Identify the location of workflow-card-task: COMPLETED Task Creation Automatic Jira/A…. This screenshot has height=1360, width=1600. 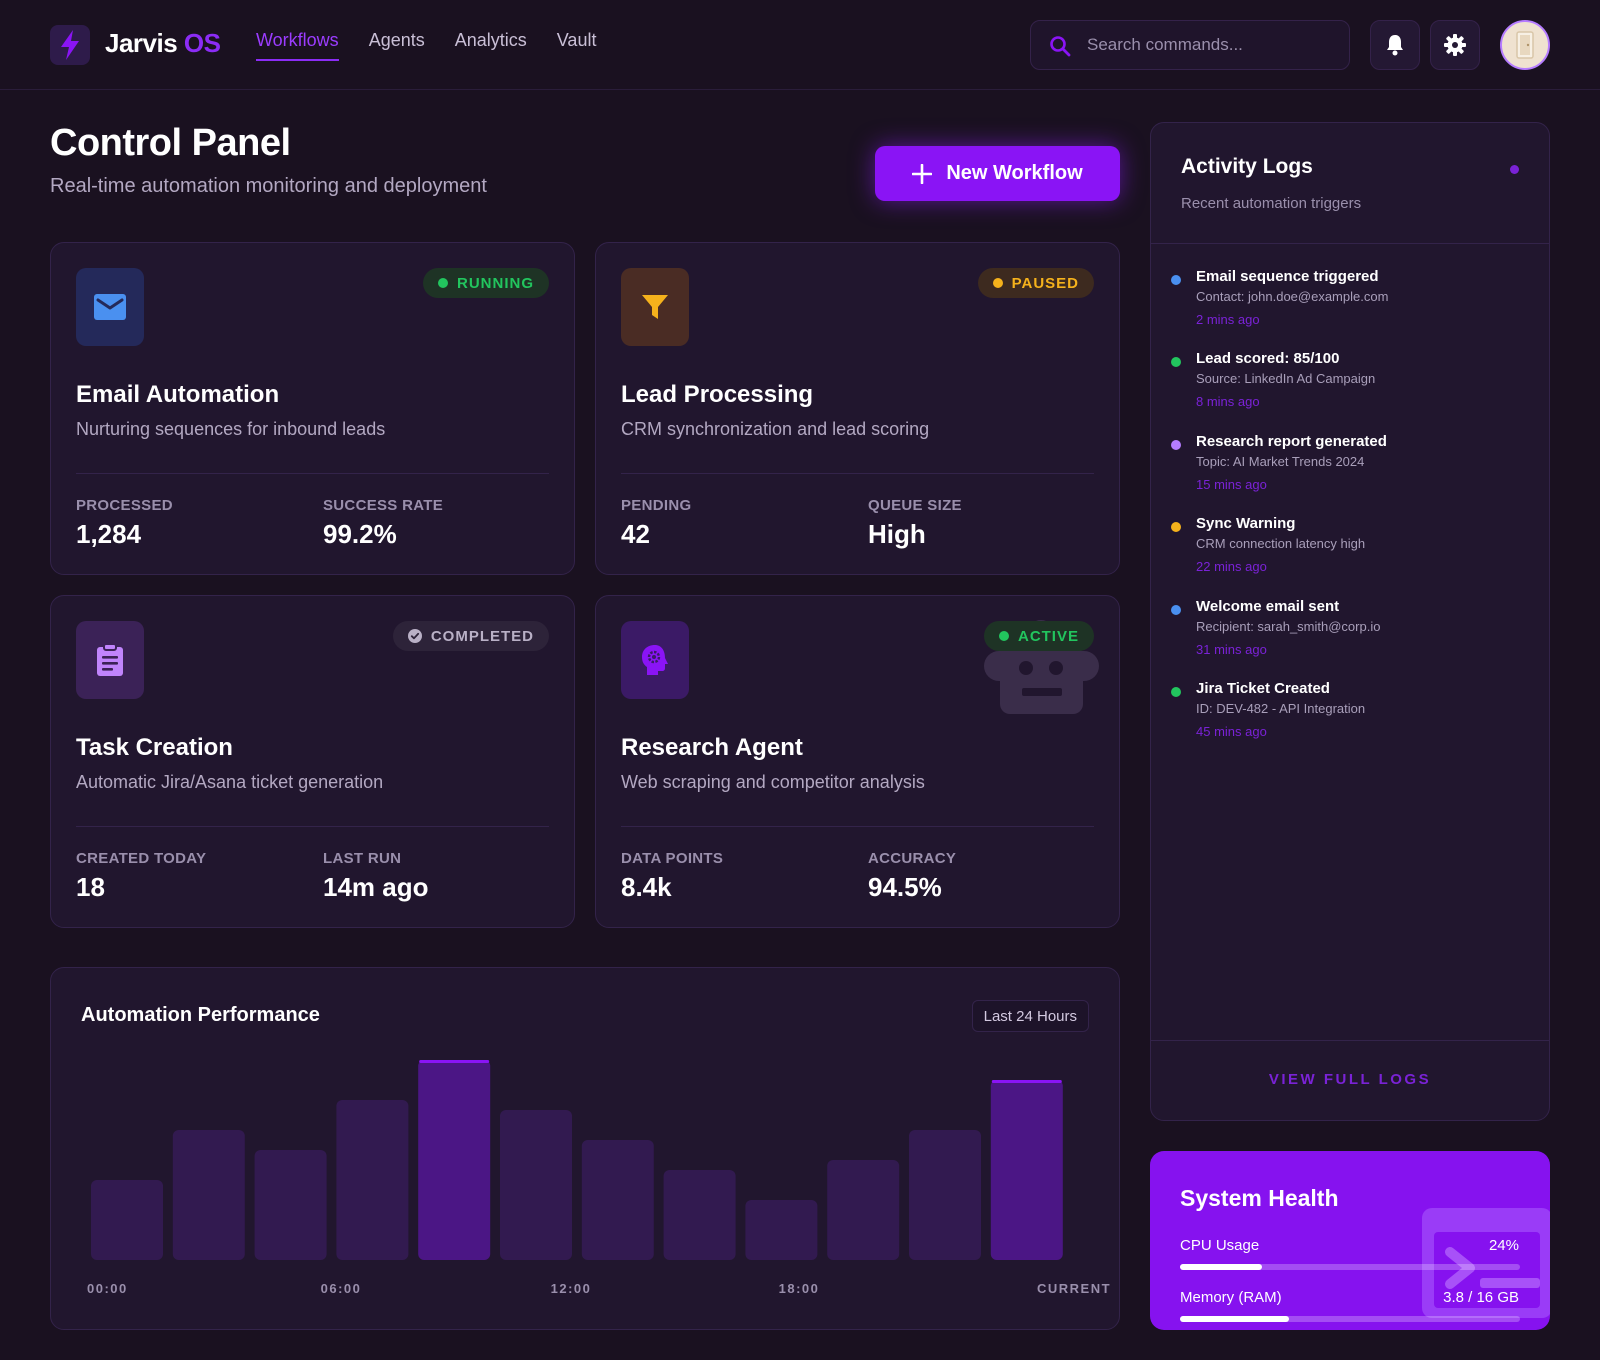
(312, 761).